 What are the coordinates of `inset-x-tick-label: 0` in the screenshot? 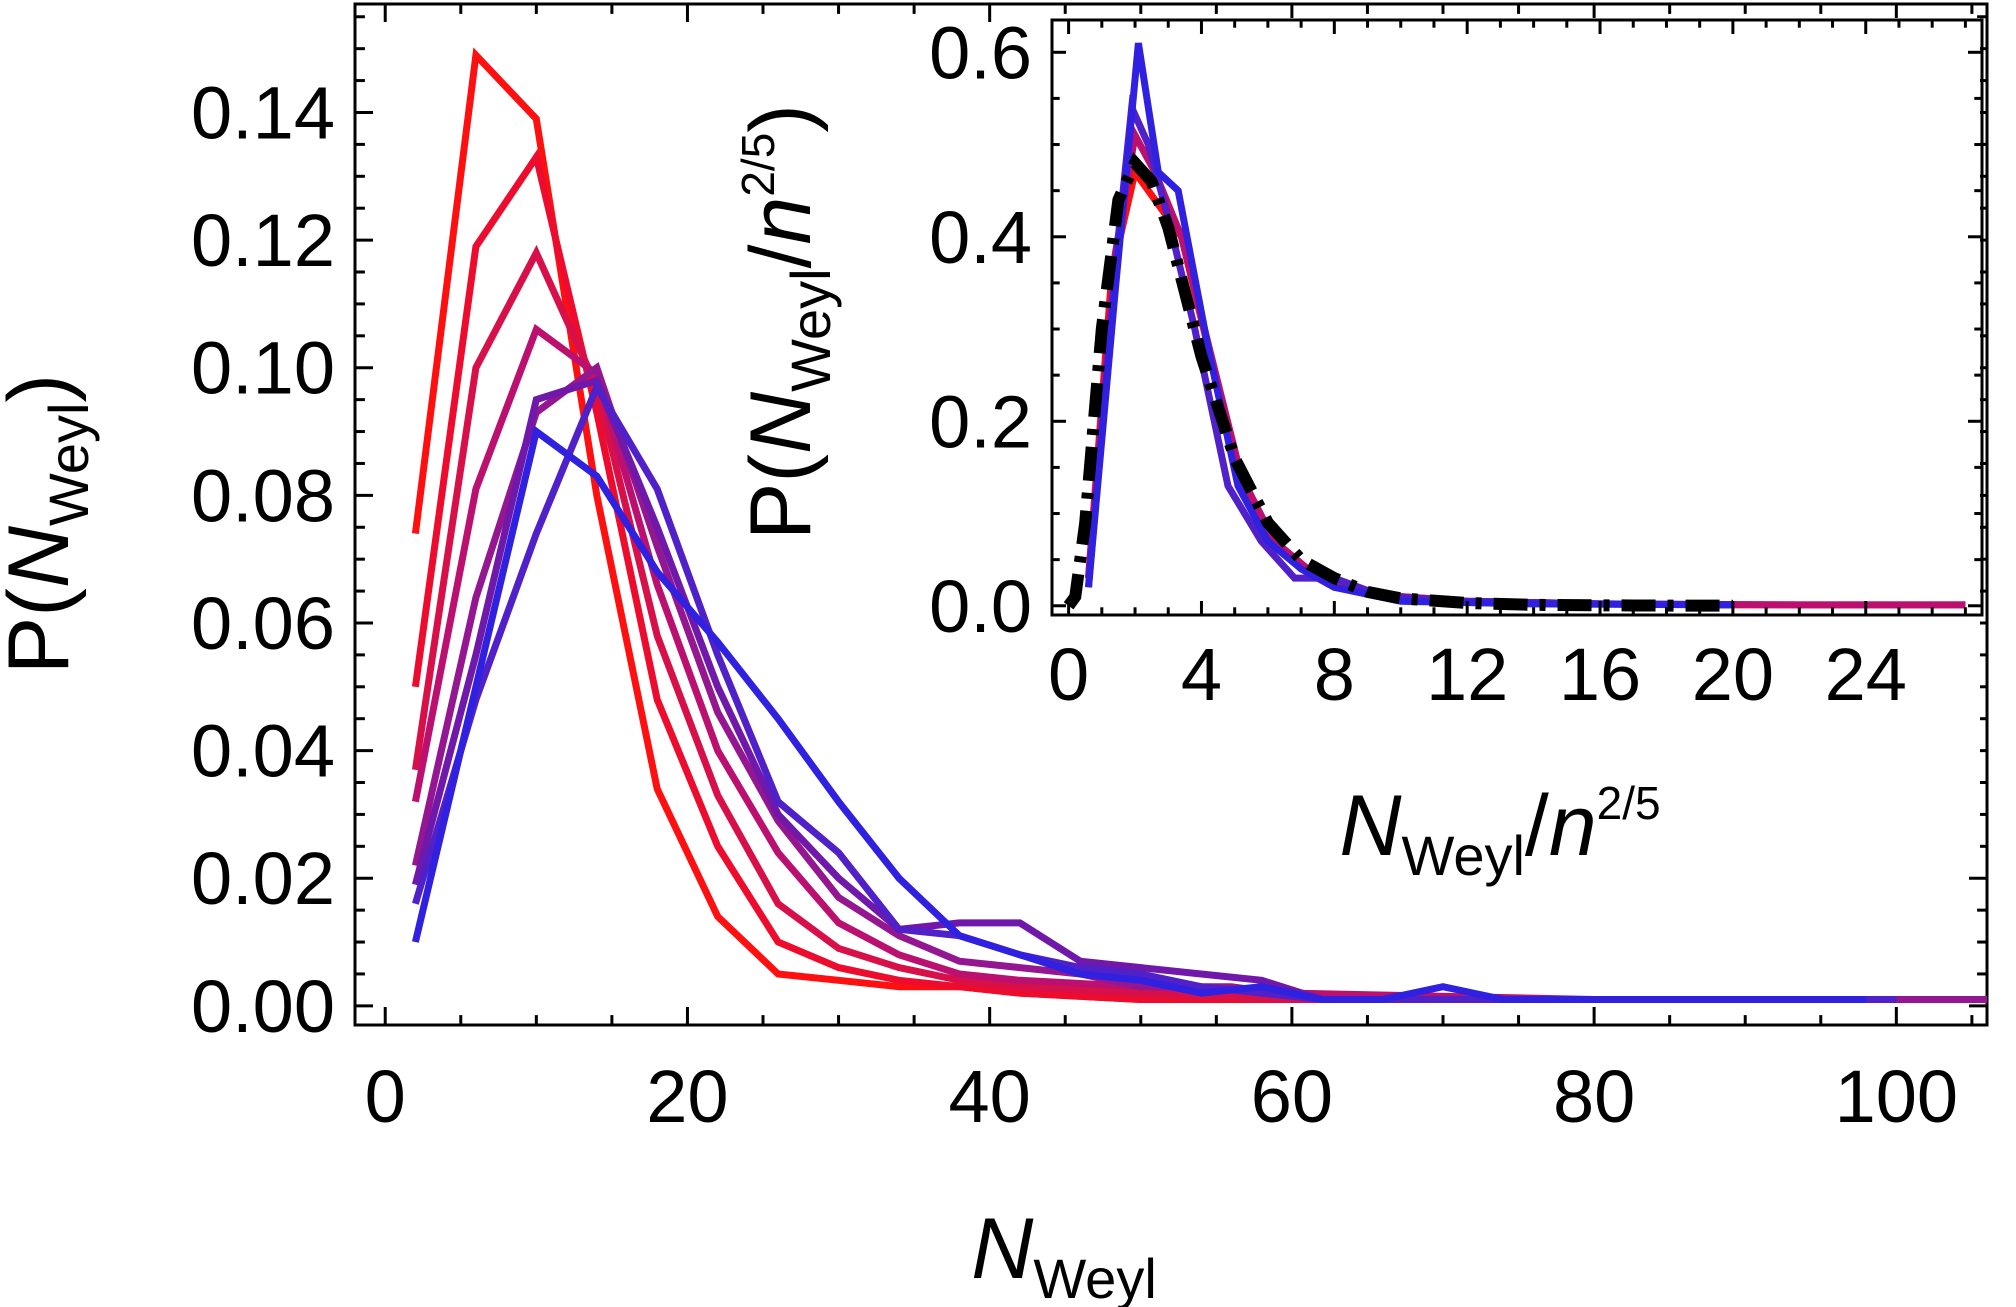 It's located at (1068, 674).